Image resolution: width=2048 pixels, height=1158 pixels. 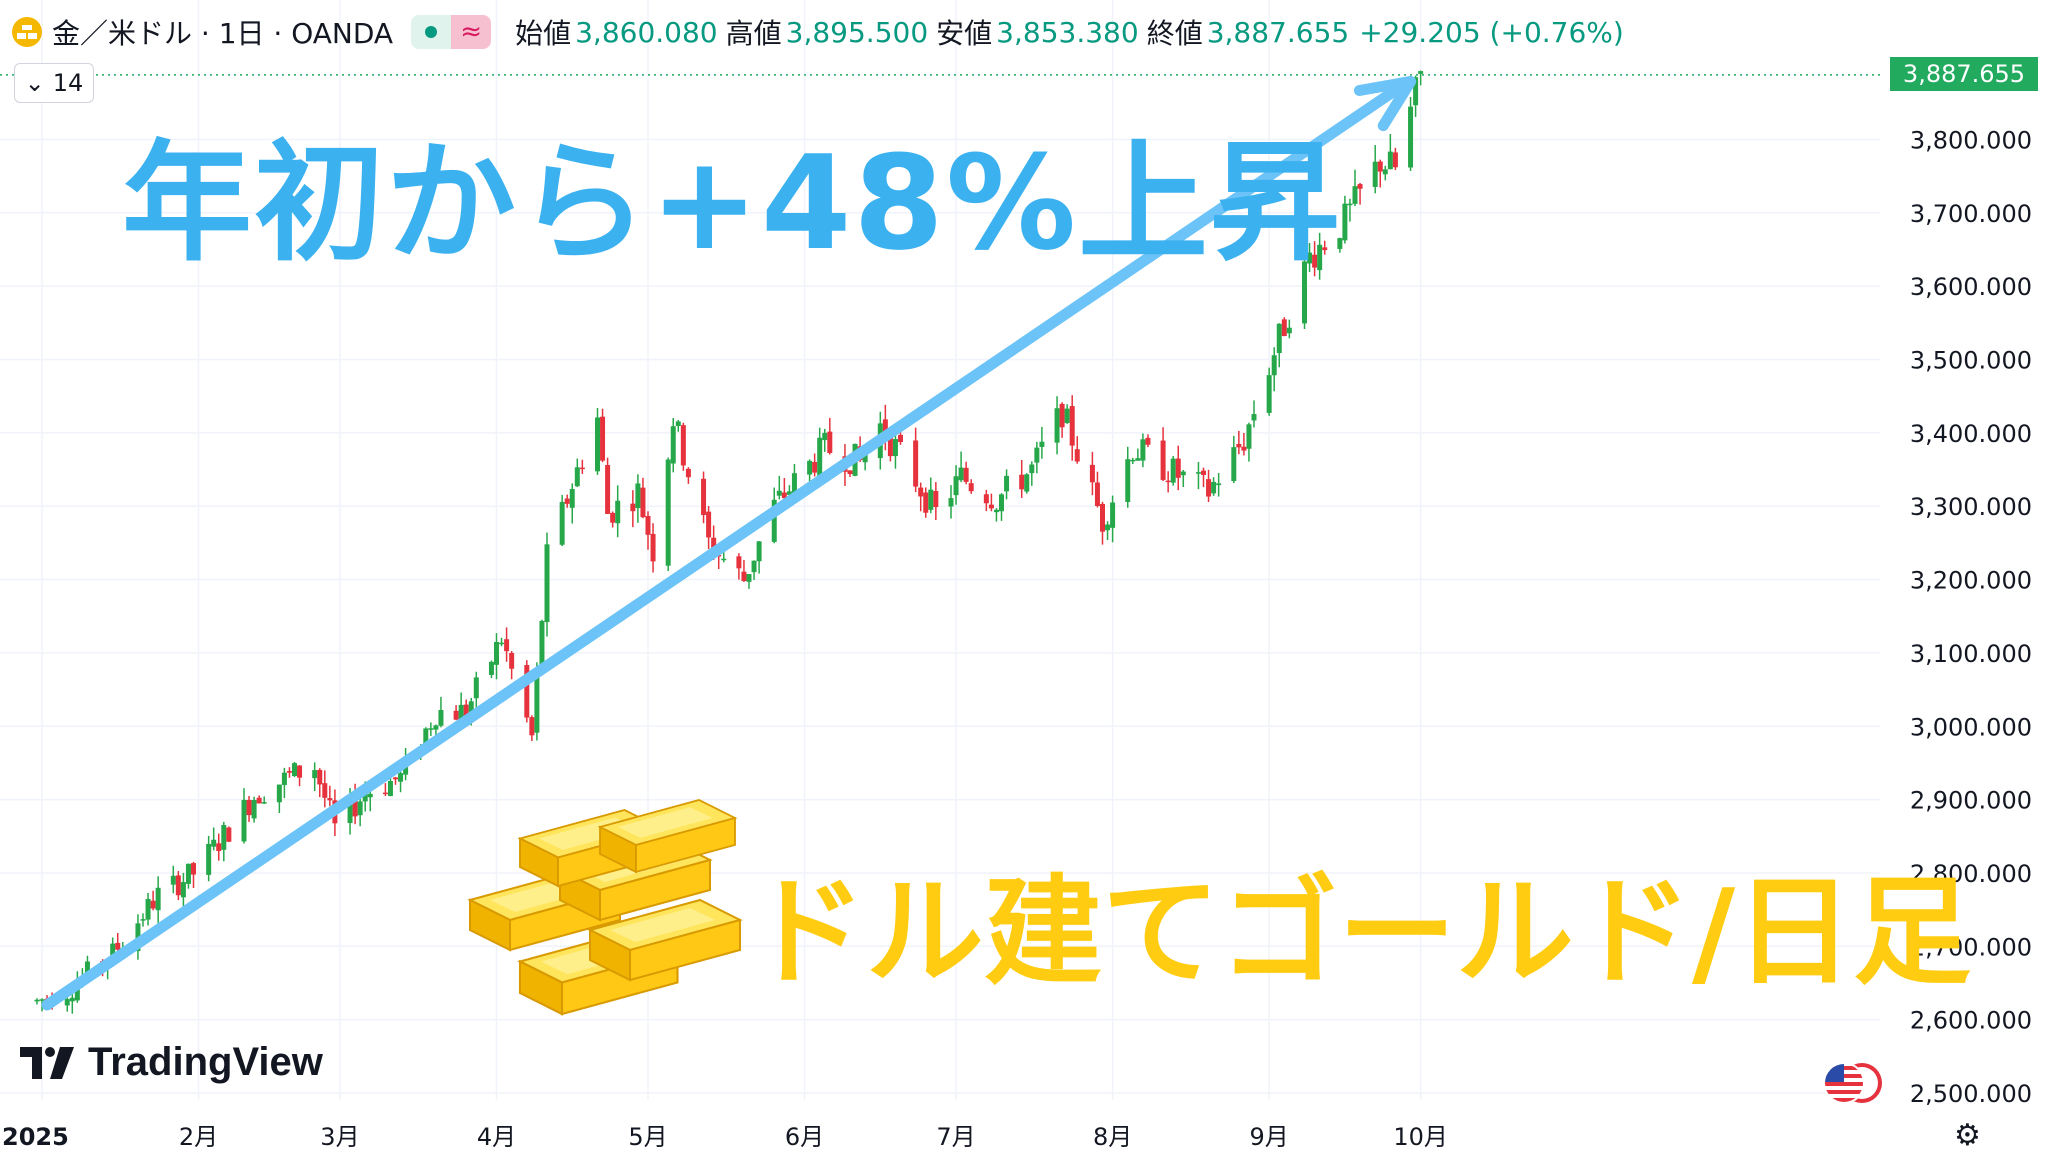 What do you see at coordinates (223, 33) in the screenshot?
I see `symbol-title: 金／米ドル · 1日 · OANDA` at bounding box center [223, 33].